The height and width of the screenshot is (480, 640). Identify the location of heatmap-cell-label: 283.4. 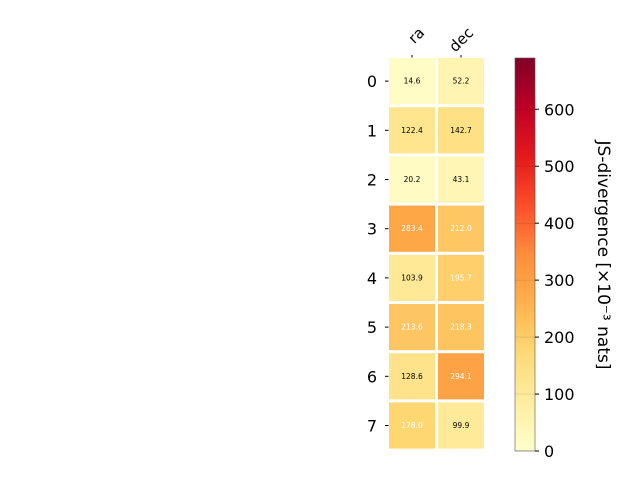
(412, 228).